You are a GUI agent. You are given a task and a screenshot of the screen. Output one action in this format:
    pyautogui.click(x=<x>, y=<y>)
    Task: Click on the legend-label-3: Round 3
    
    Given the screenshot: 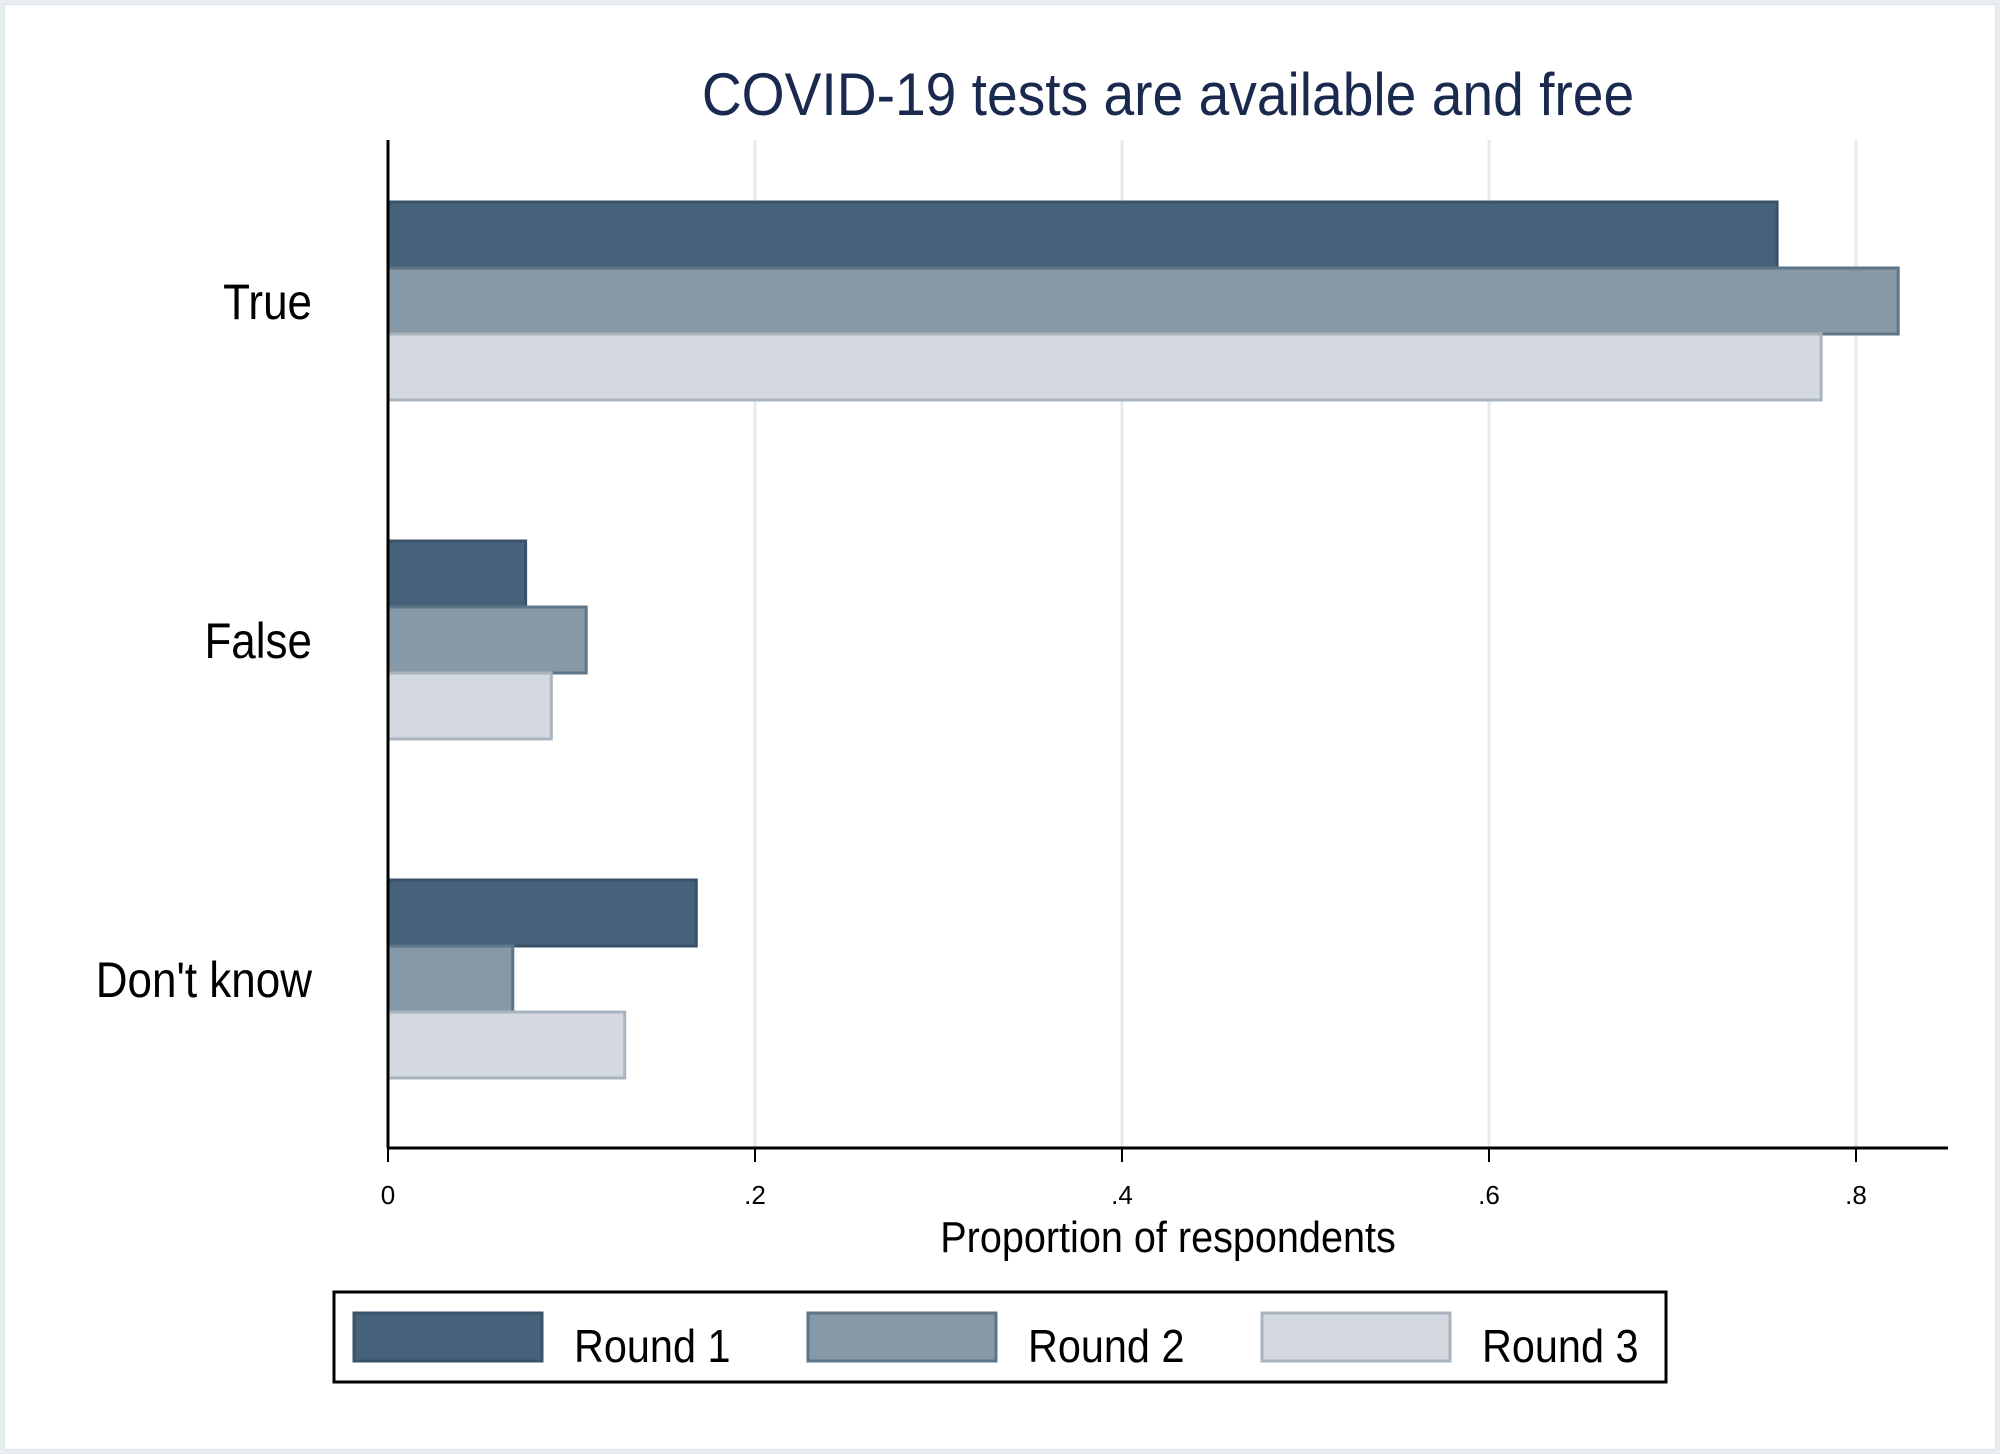 What is the action you would take?
    pyautogui.click(x=1560, y=1347)
    